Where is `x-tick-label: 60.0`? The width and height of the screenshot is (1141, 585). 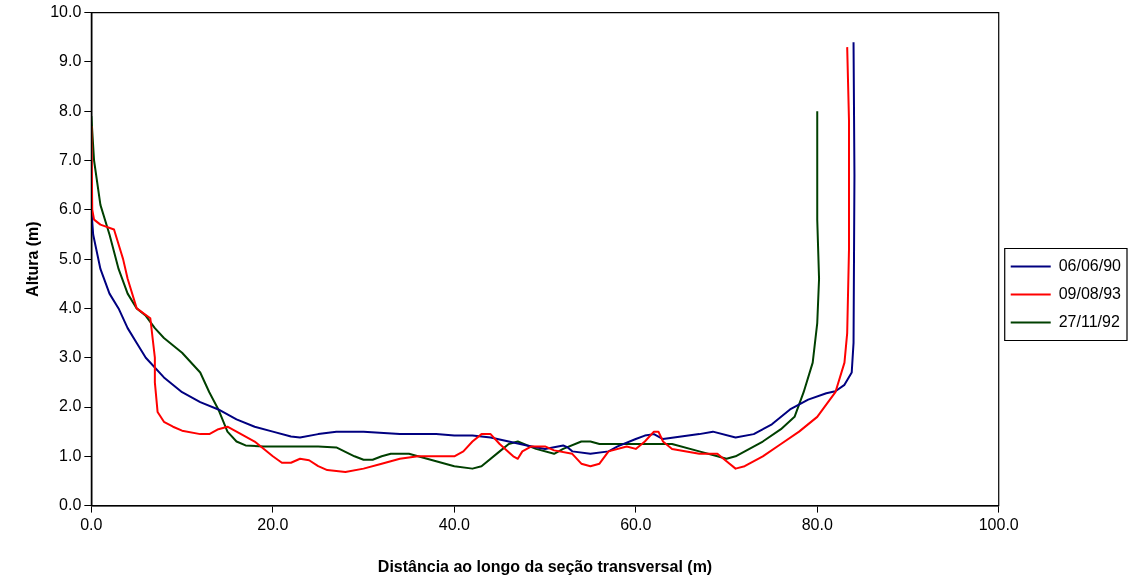
x-tick-label: 60.0 is located at coordinates (636, 524).